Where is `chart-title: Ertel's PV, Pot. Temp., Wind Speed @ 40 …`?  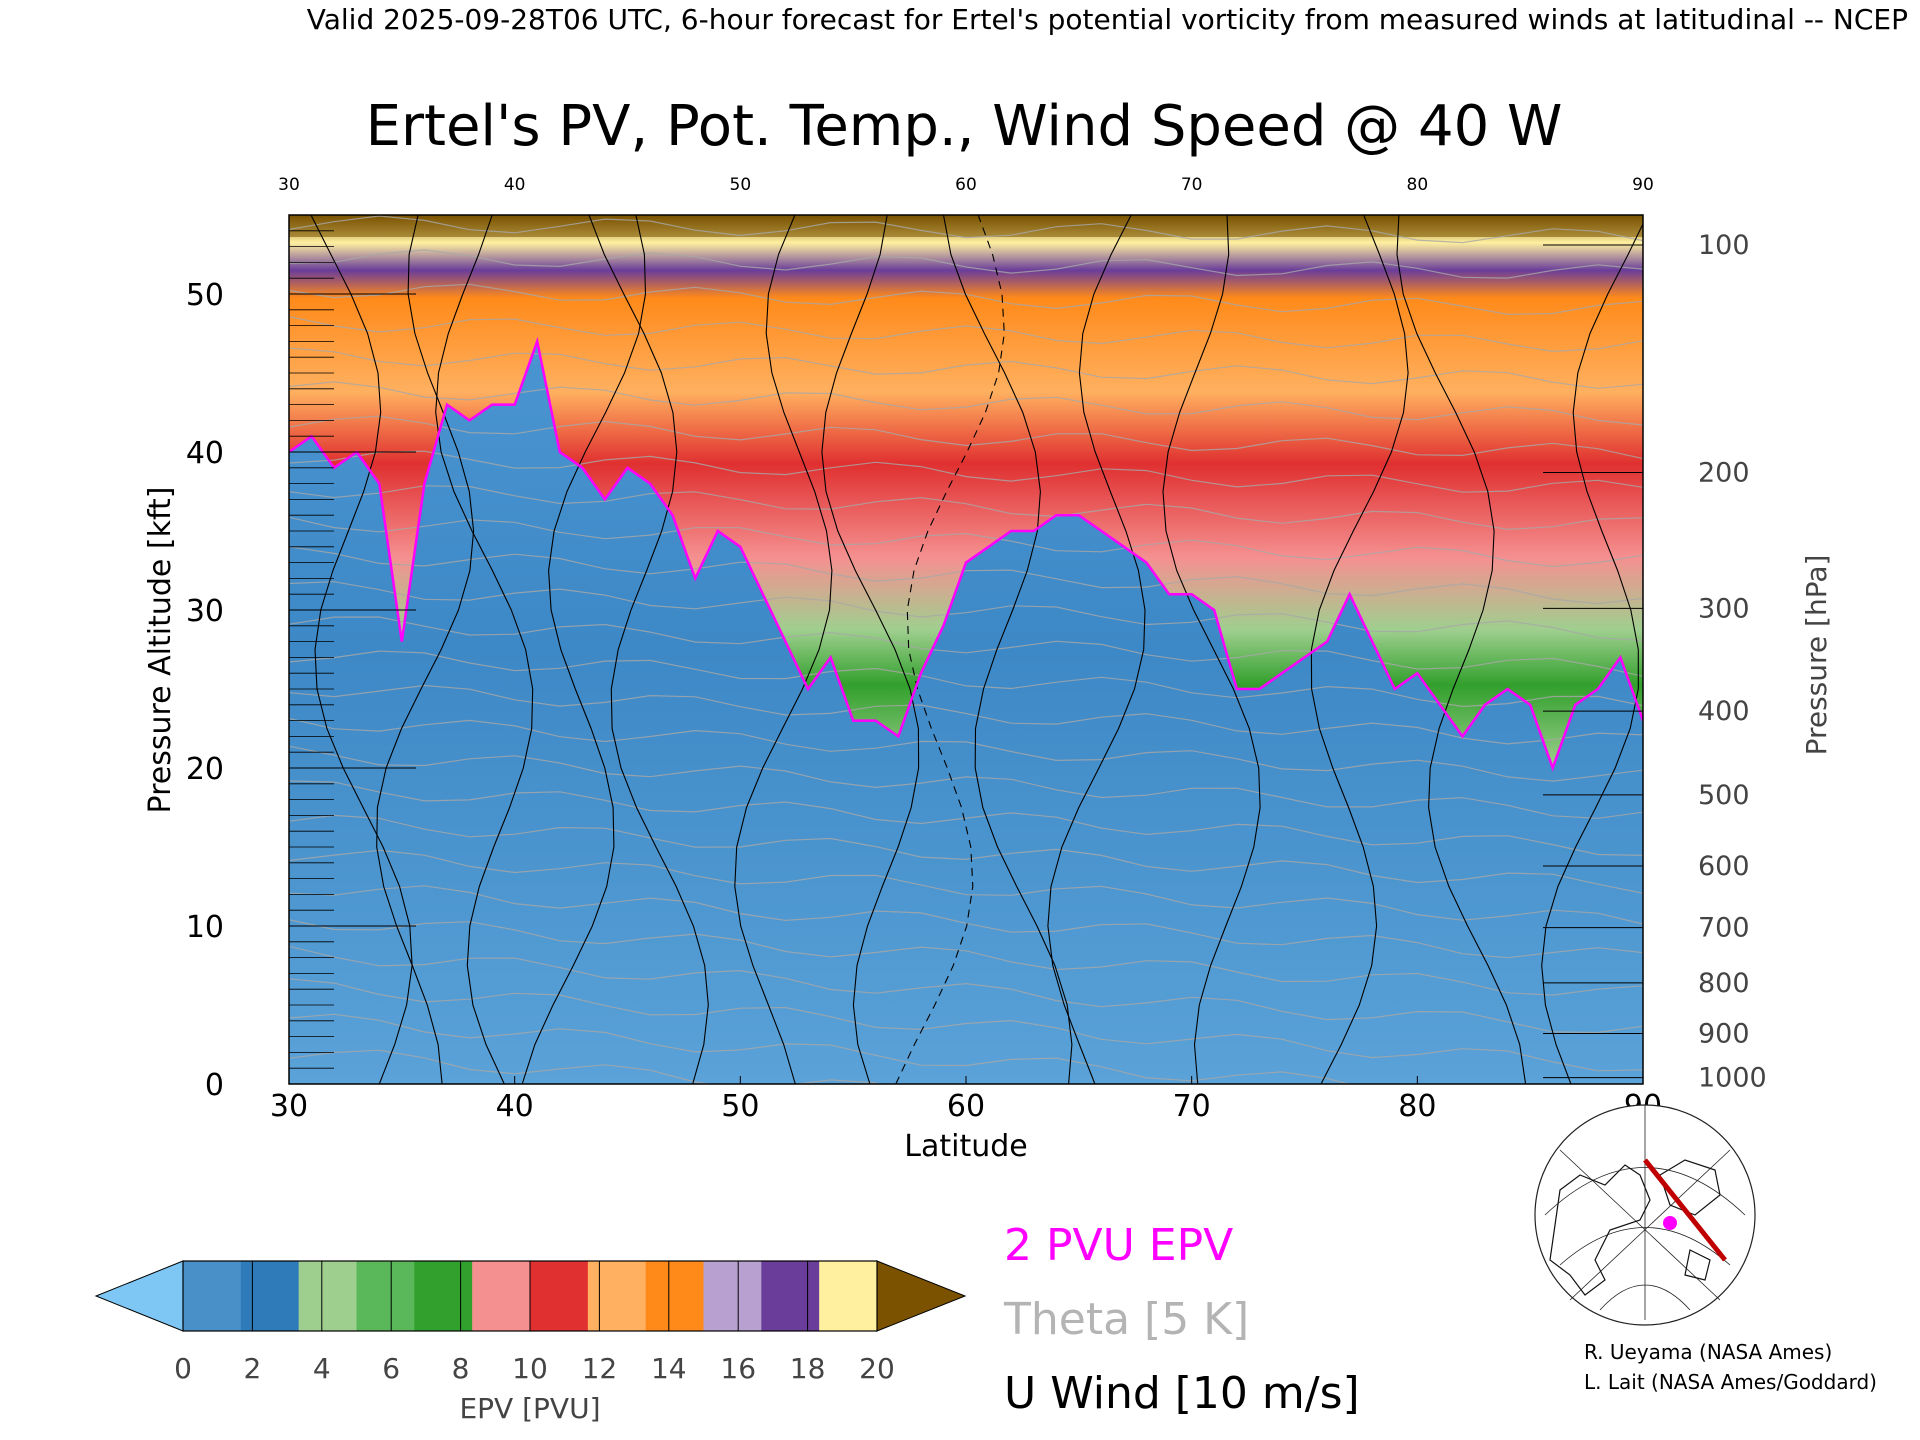
chart-title: Ertel's PV, Pot. Temp., Wind Speed @ 40 … is located at coordinates (964, 126).